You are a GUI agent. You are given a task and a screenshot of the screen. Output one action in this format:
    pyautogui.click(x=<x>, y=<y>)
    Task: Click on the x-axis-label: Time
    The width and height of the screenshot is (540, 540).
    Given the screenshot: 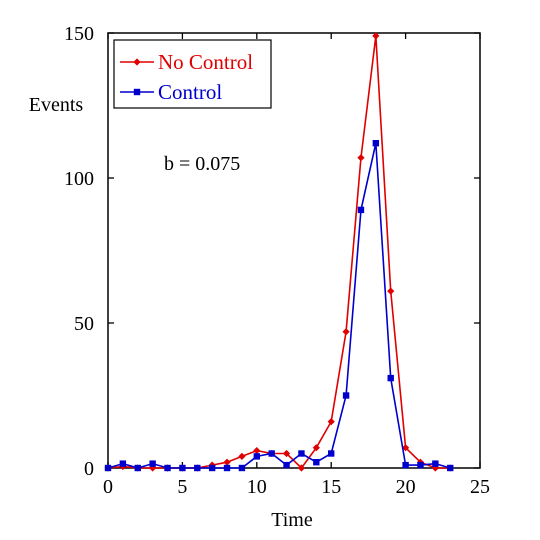 What is the action you would take?
    pyautogui.click(x=292, y=520)
    